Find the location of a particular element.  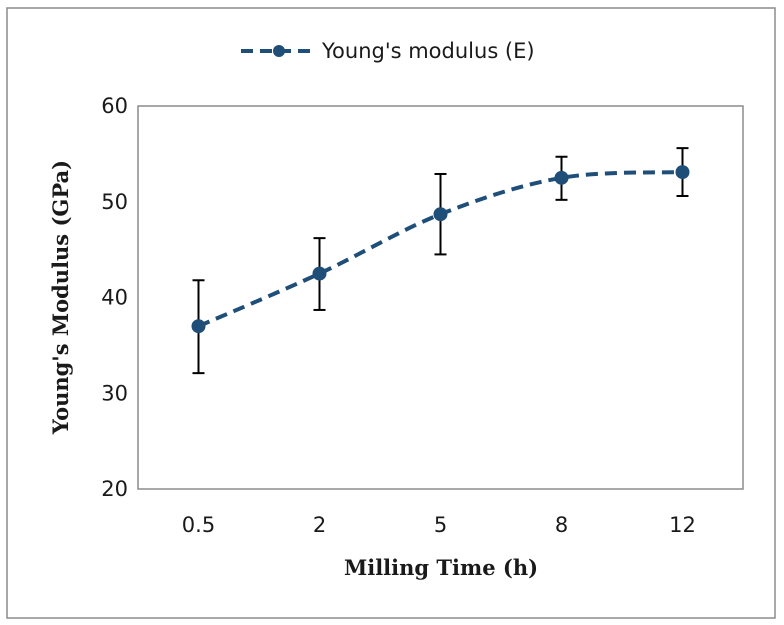

y-axis-ticks: 20 30 40 50 60 is located at coordinates (114, 297).